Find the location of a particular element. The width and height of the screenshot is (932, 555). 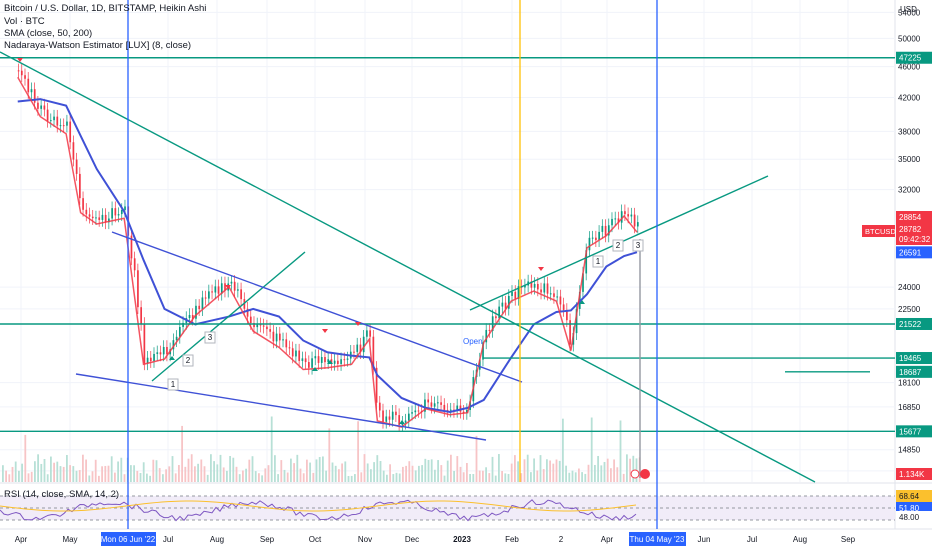

price-badge-label: 09:42:32 is located at coordinates (915, 239).